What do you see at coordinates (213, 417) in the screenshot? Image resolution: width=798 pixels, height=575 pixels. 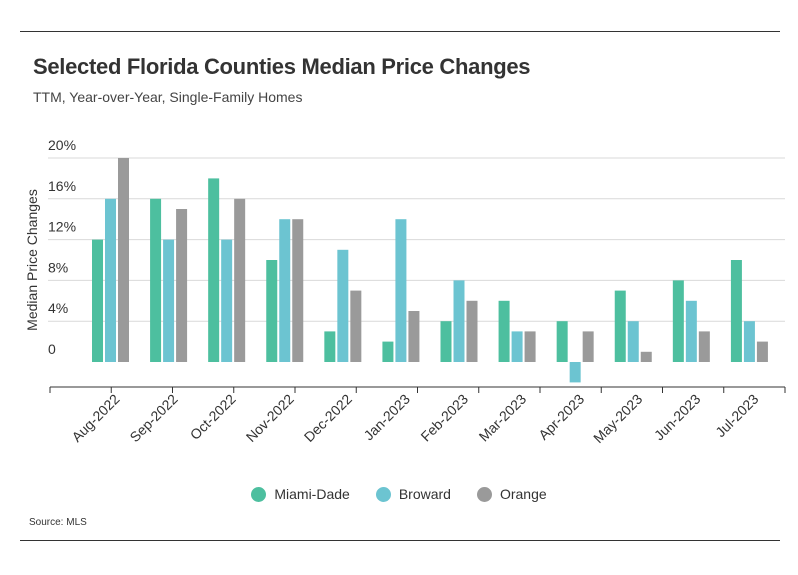 I see `x-tick-label: Oct-2022` at bounding box center [213, 417].